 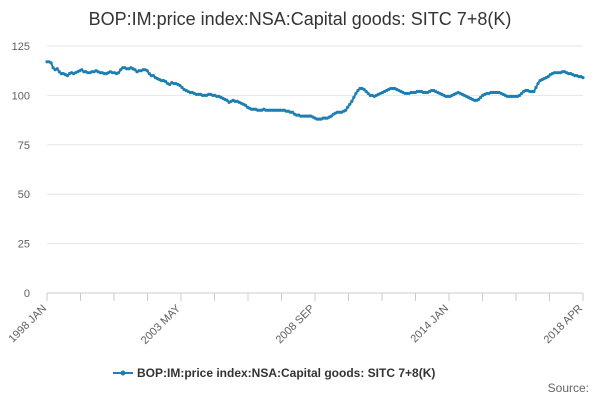 What do you see at coordinates (21, 96) in the screenshot?
I see `y-tick-label: 100` at bounding box center [21, 96].